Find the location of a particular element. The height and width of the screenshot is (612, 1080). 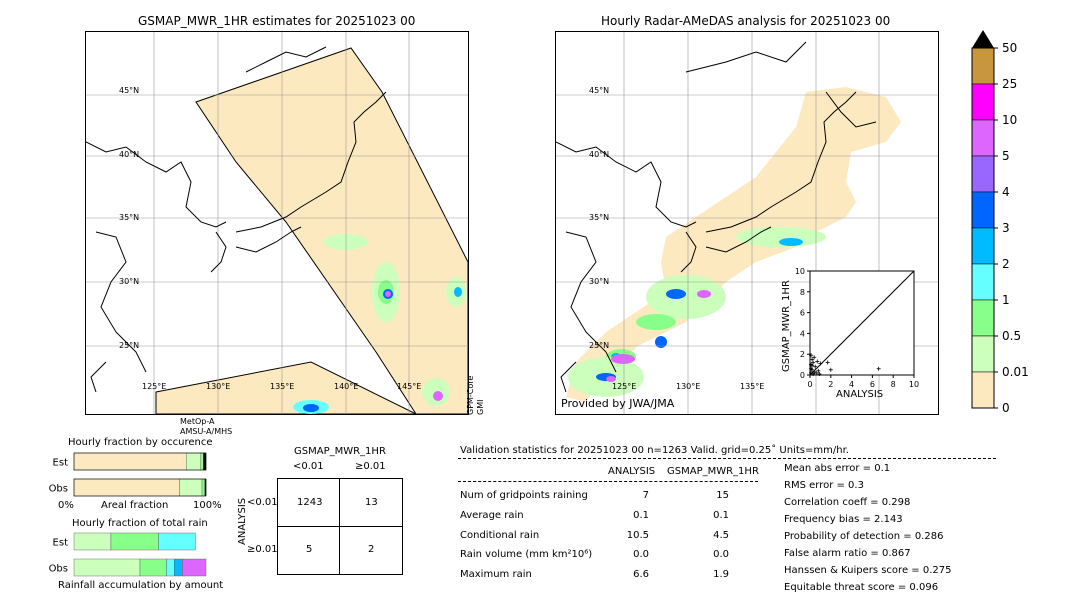

occurrence-title: Hourly fraction by occurence is located at coordinates (140, 442).